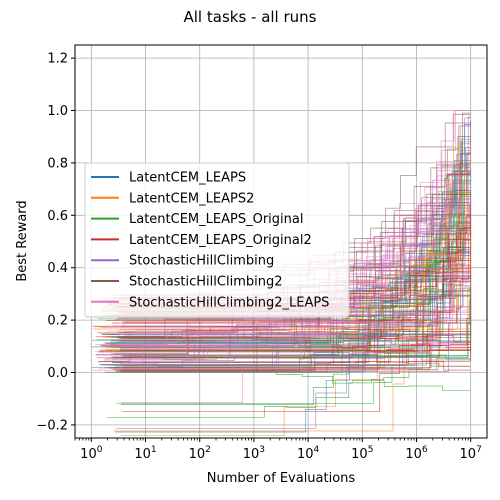 The image size is (500, 500). Describe the element at coordinates (250, 17) in the screenshot. I see `chart-title: All tasks - all runs` at that location.